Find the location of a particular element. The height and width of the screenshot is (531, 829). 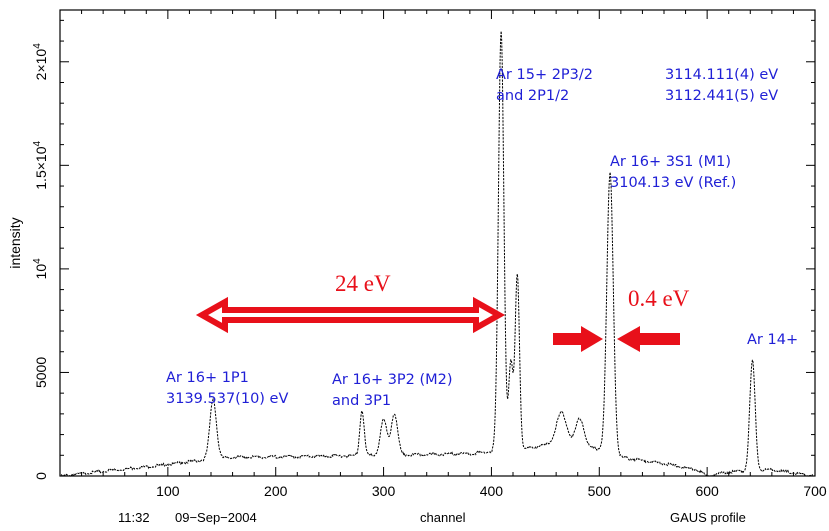

annotation-a3-line: and 2P1/2 is located at coordinates (532, 96).